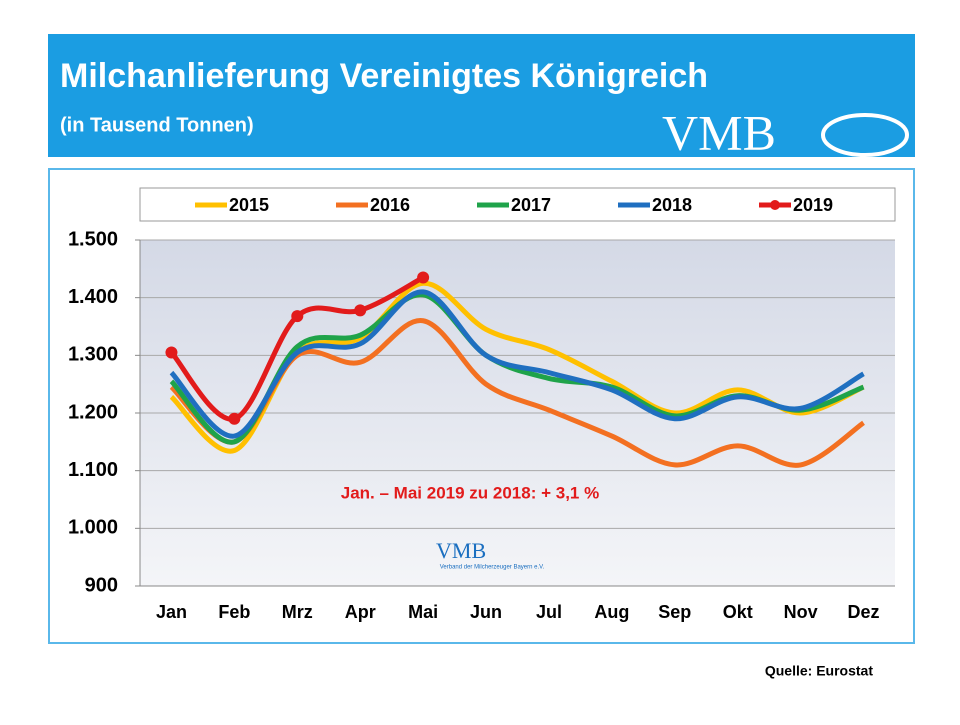 Image resolution: width=960 pixels, height=725 pixels. What do you see at coordinates (93, 412) in the screenshot?
I see `y-tick-label: 1.200` at bounding box center [93, 412].